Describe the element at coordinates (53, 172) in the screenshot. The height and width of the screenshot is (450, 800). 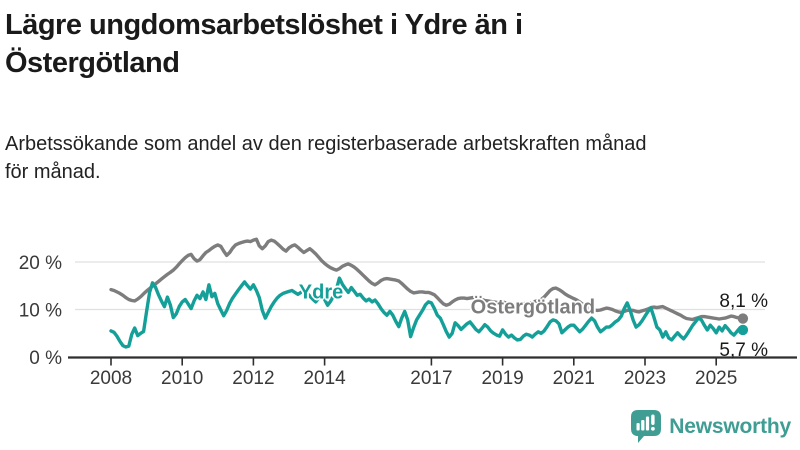
I see `chart-subtitle-line-2: för månad.` at that location.